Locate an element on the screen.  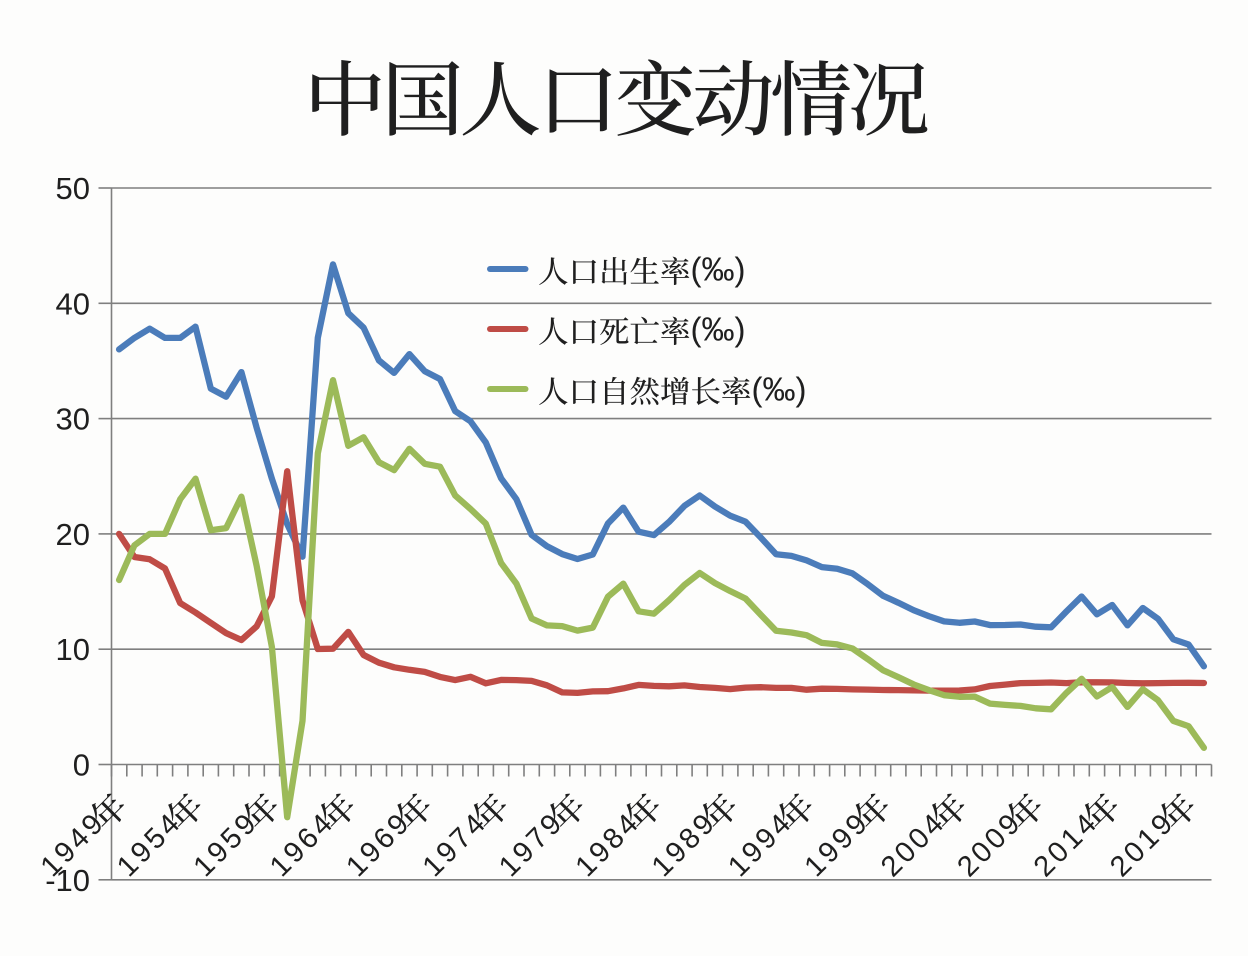
svg-text: 30 is located at coordinates (73, 419).